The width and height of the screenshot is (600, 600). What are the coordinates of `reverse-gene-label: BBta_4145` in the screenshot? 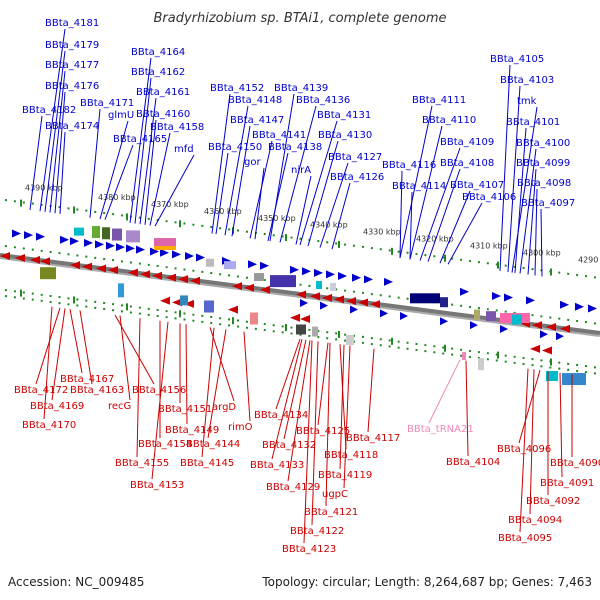 It's located at (207, 463).